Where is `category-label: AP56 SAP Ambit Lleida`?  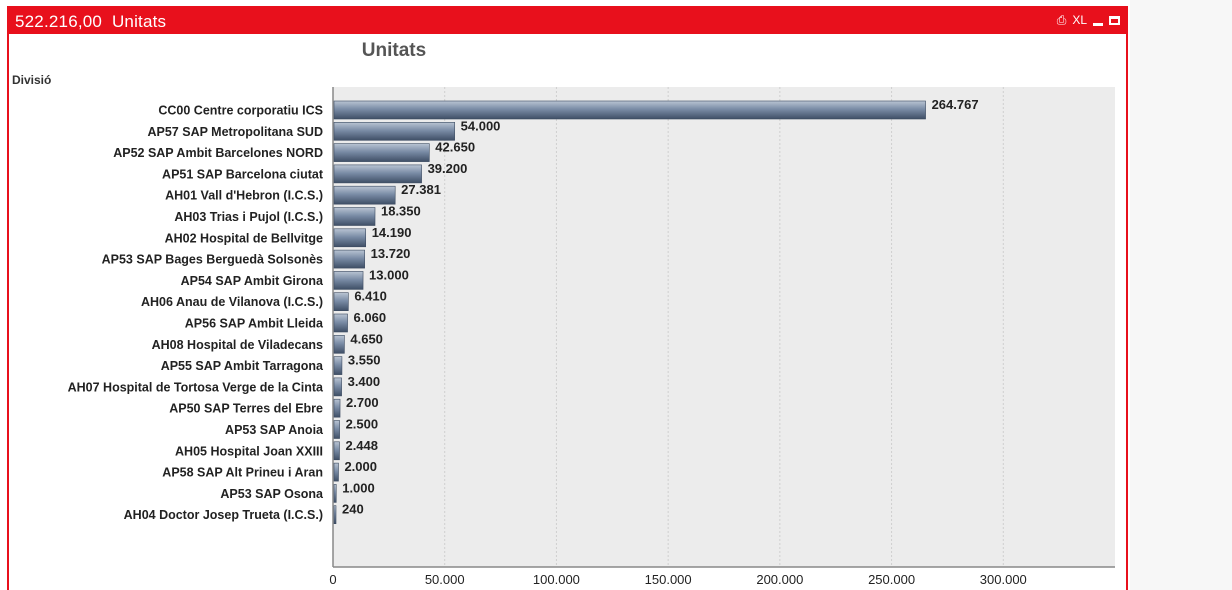
category-label: AP56 SAP Ambit Lleida is located at coordinates (254, 324).